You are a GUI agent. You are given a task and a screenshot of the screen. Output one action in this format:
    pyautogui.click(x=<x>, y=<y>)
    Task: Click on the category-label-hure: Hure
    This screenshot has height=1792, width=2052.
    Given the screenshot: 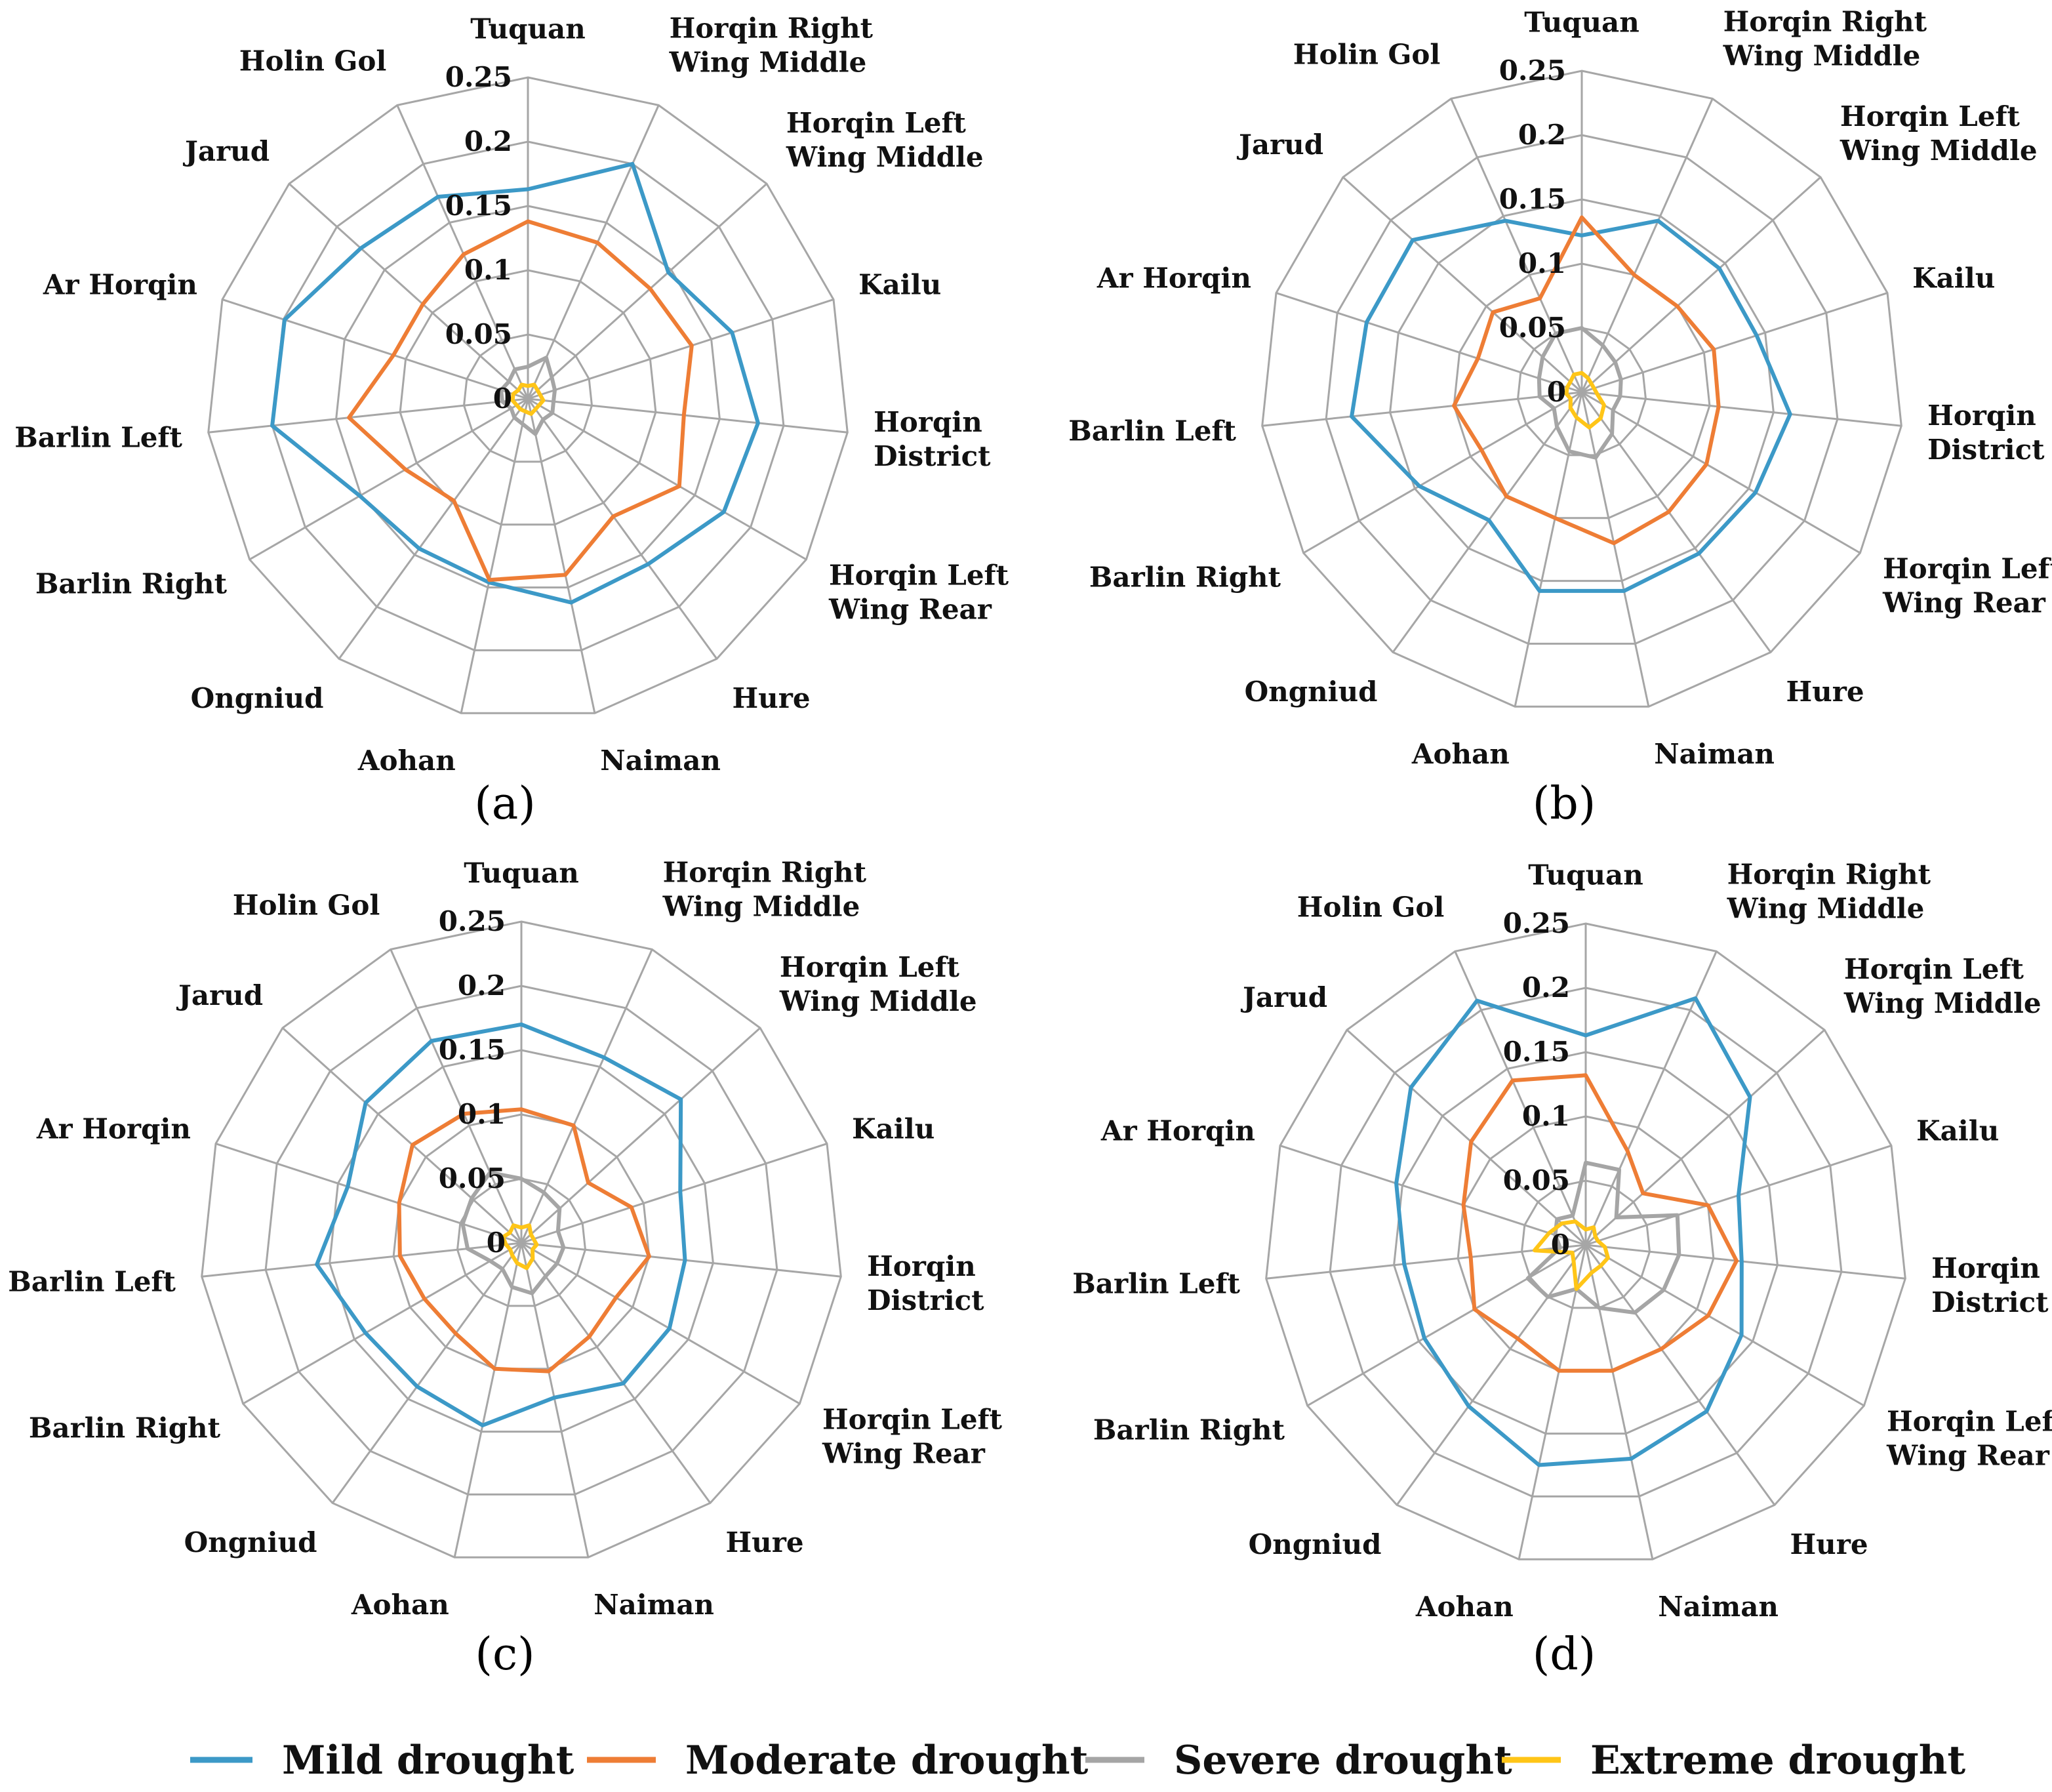 What is the action you would take?
    pyautogui.click(x=1829, y=1544)
    